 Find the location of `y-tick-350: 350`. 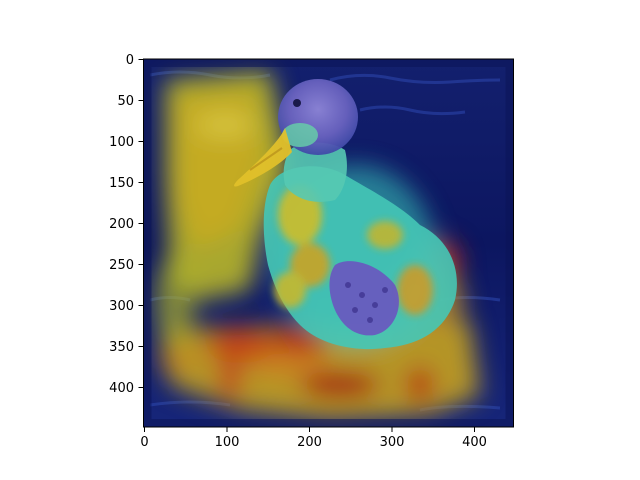

y-tick-350: 350 is located at coordinates (126, 347).